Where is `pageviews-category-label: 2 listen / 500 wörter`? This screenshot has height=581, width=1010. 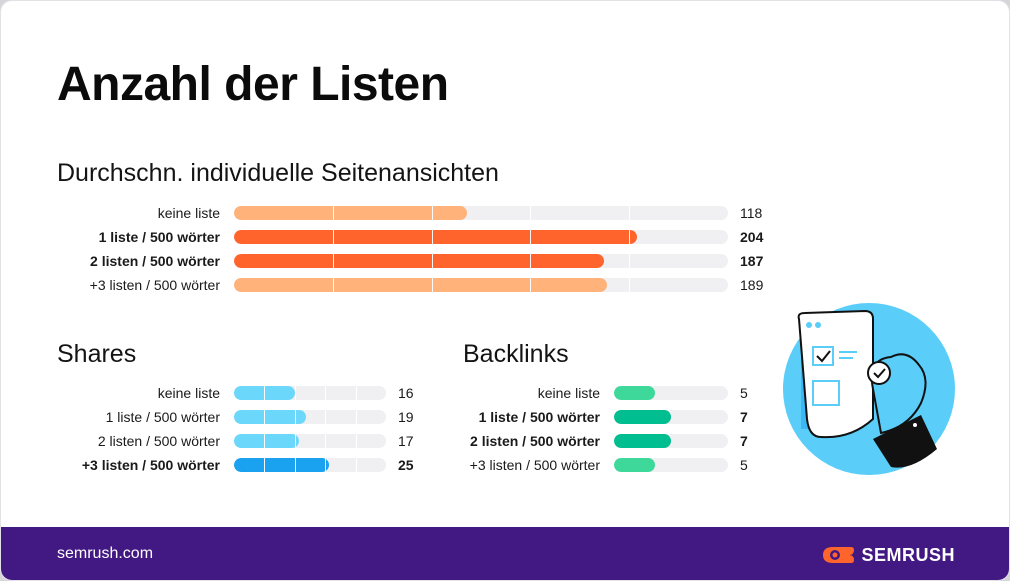
pageviews-category-label: 2 listen / 500 wörter is located at coordinates (155, 261).